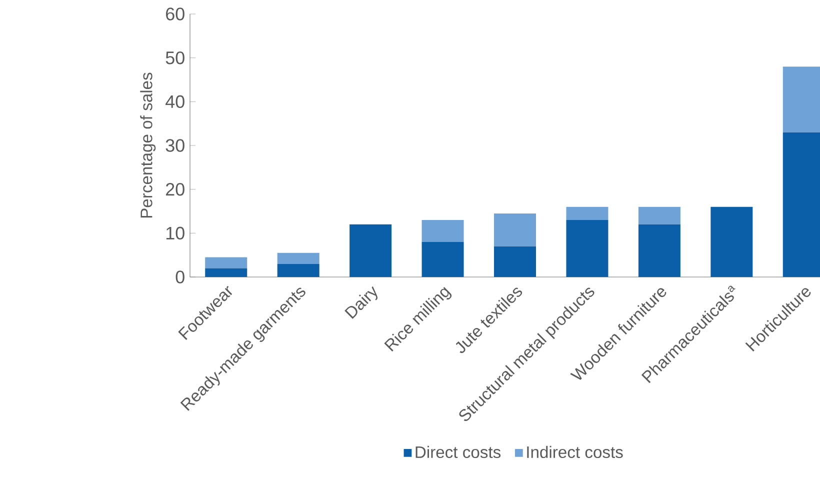 This screenshot has width=820, height=490. I want to click on y-tick-label: 40, so click(175, 101).